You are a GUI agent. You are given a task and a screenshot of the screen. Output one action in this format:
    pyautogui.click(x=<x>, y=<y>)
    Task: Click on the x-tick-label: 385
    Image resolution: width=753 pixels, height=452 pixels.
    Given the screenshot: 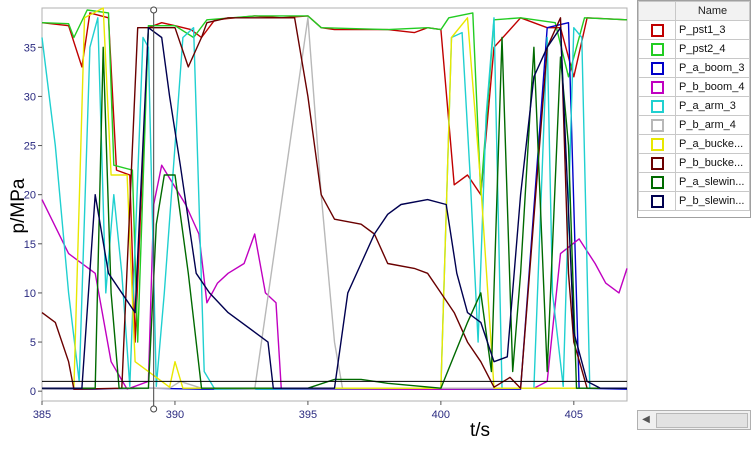 What is the action you would take?
    pyautogui.click(x=42, y=415)
    